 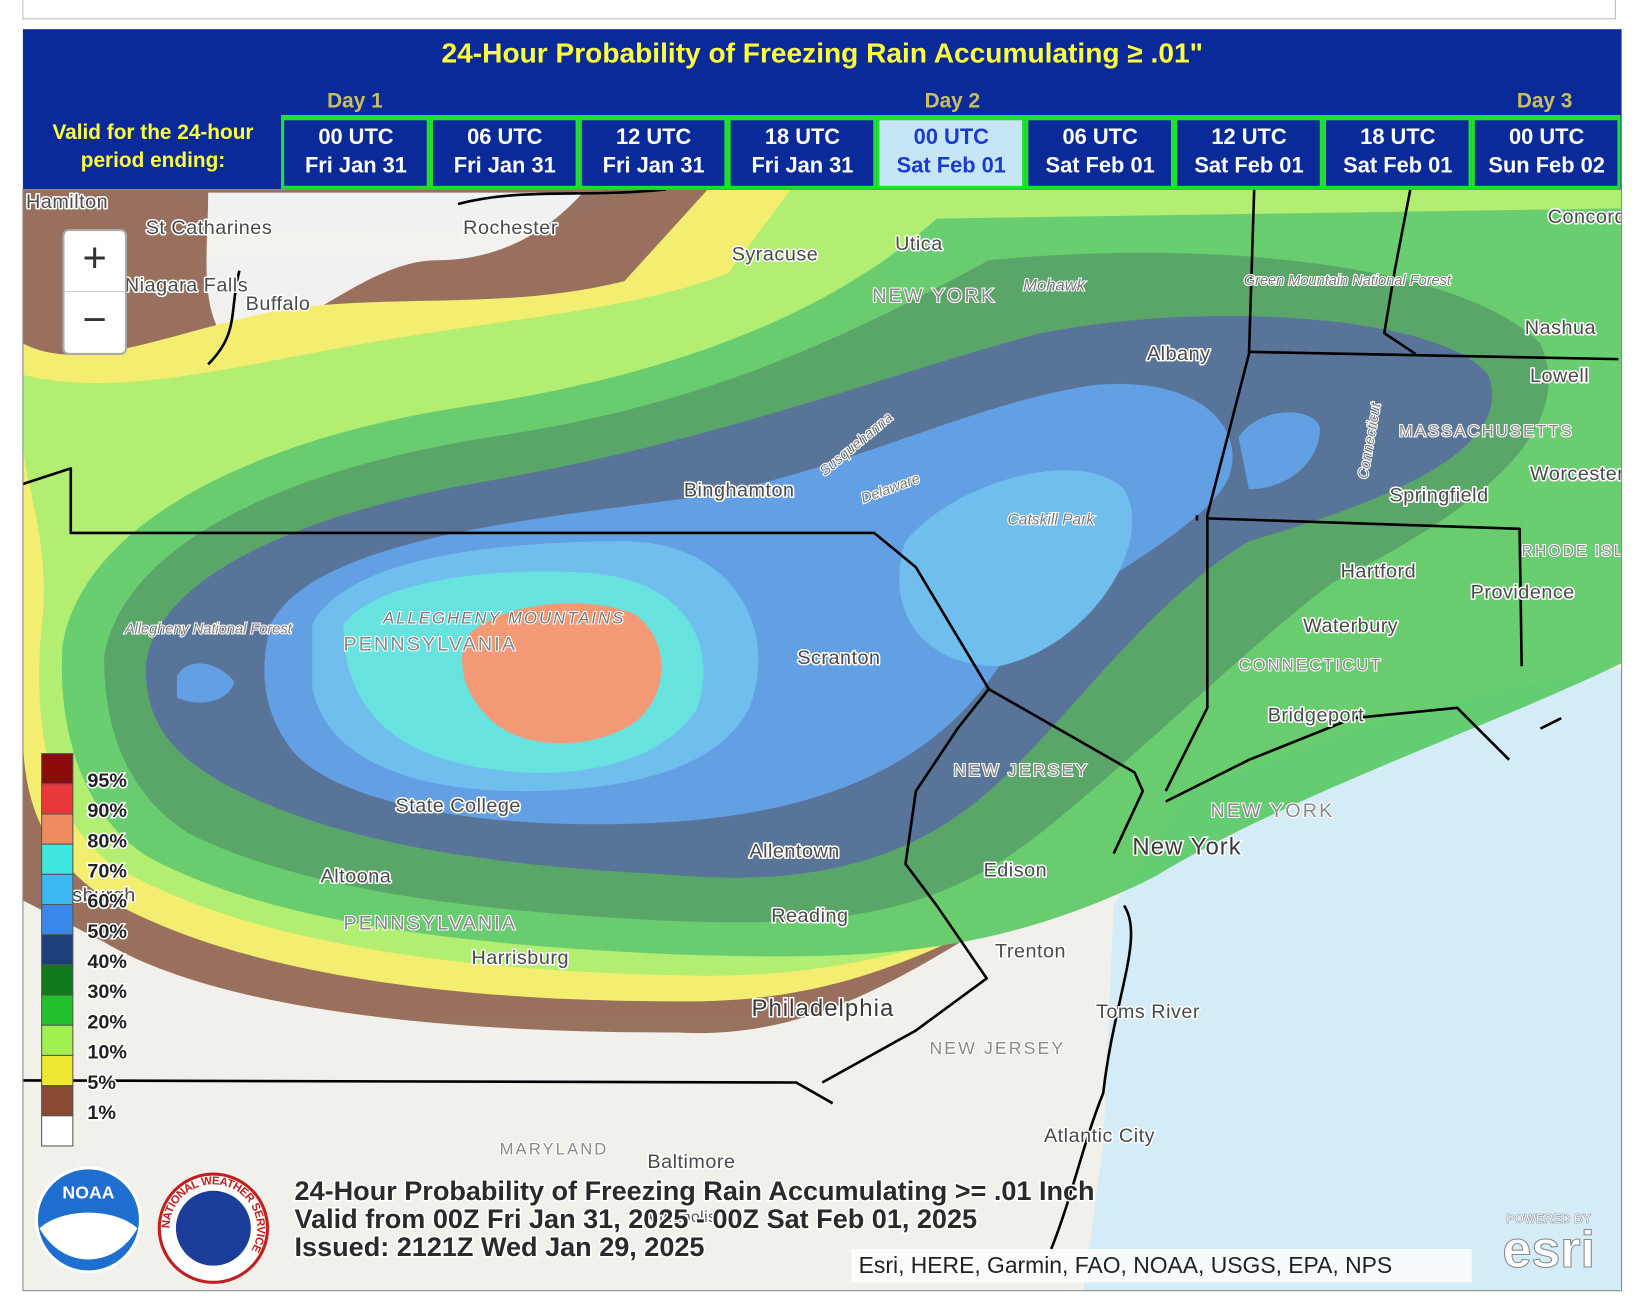 What do you see at coordinates (775, 254) in the screenshot?
I see `place-label: Syracuse` at bounding box center [775, 254].